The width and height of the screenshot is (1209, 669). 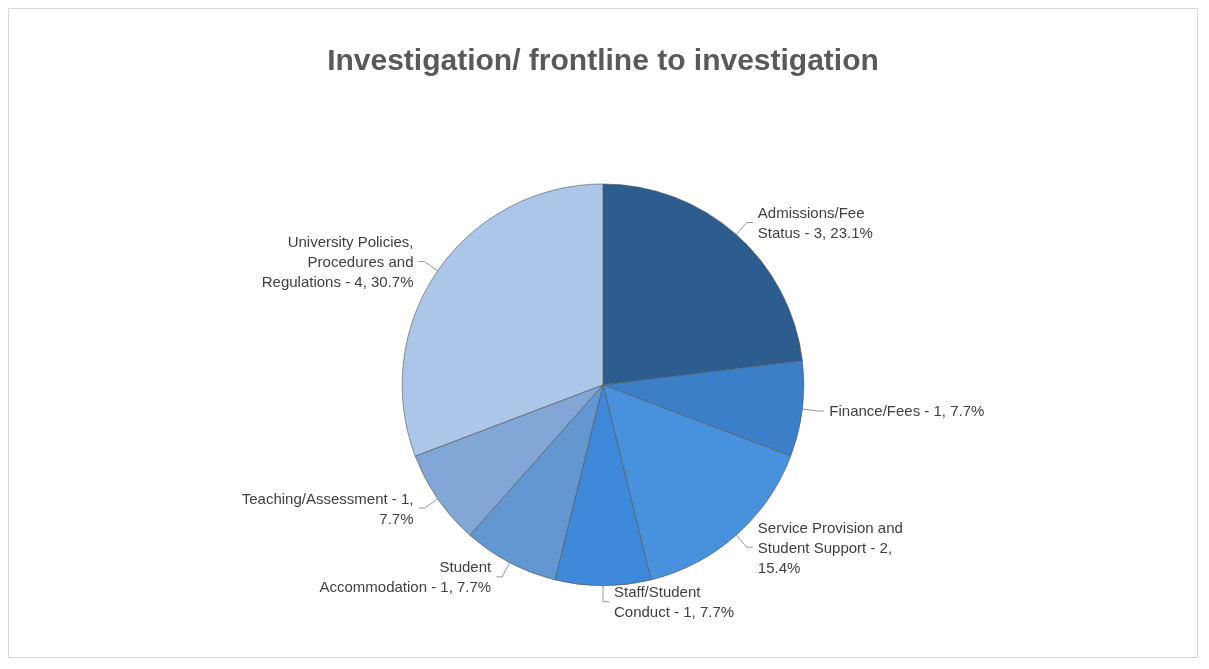 What do you see at coordinates (406, 577) in the screenshot?
I see `slice-label: Student Accommodation - 1, 7.7%` at bounding box center [406, 577].